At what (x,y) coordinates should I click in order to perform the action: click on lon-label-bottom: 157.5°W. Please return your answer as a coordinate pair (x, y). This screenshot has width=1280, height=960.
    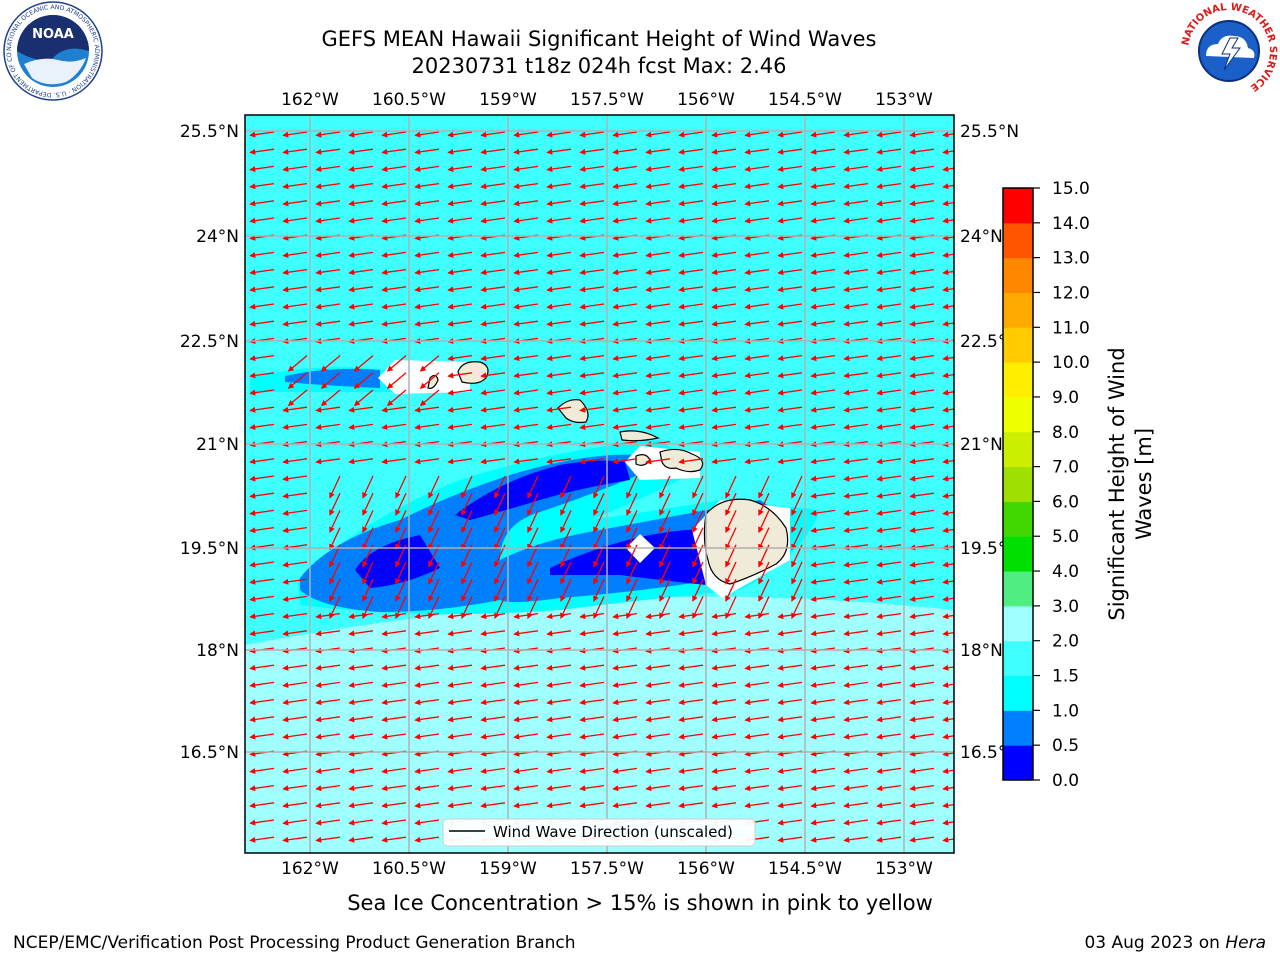
    Looking at the image, I should click on (607, 869).